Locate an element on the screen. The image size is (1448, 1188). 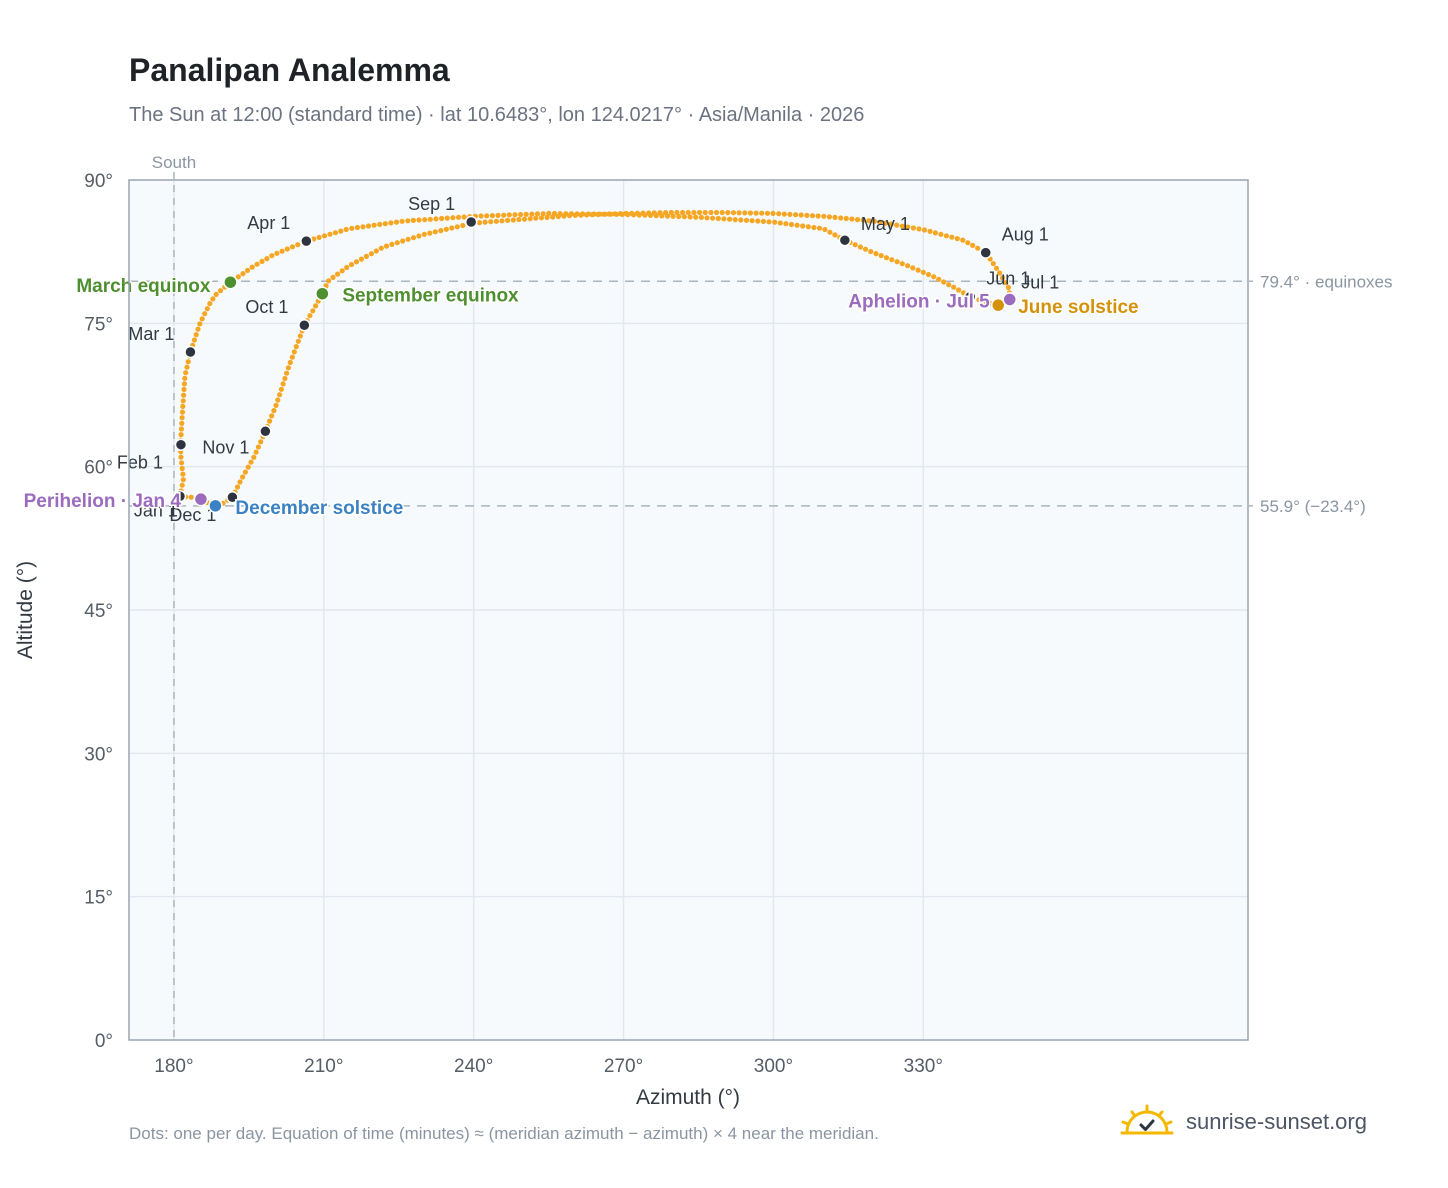
x-tick-label: 240° is located at coordinates (473, 1066).